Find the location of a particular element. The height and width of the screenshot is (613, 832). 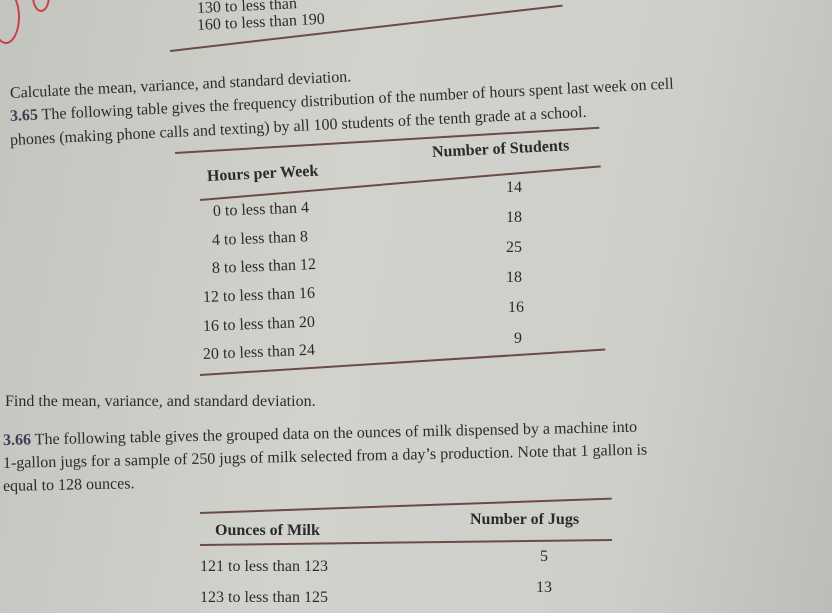

table-header-jugs: Number of Jugs is located at coordinates (525, 519).